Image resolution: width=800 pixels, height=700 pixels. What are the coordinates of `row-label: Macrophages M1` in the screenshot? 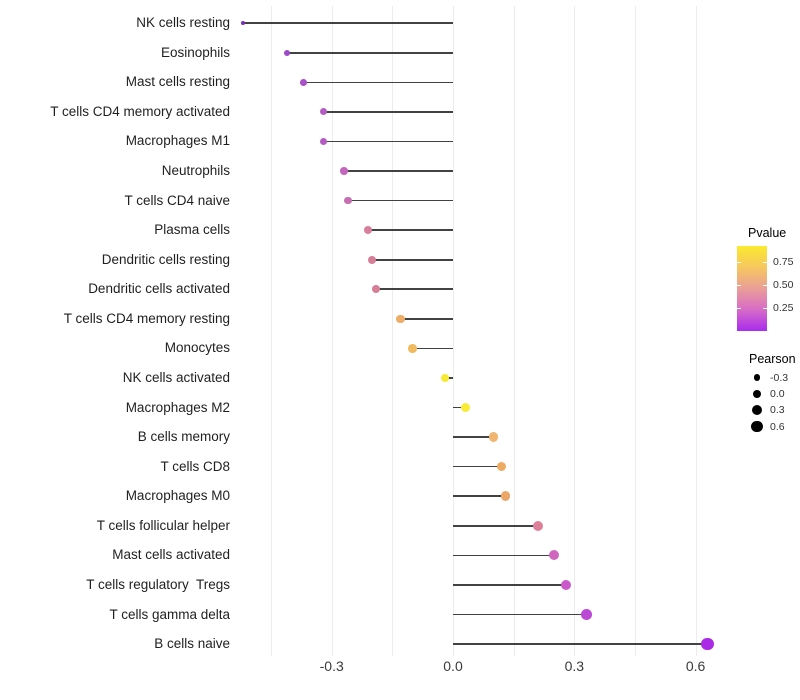 It's located at (177, 141).